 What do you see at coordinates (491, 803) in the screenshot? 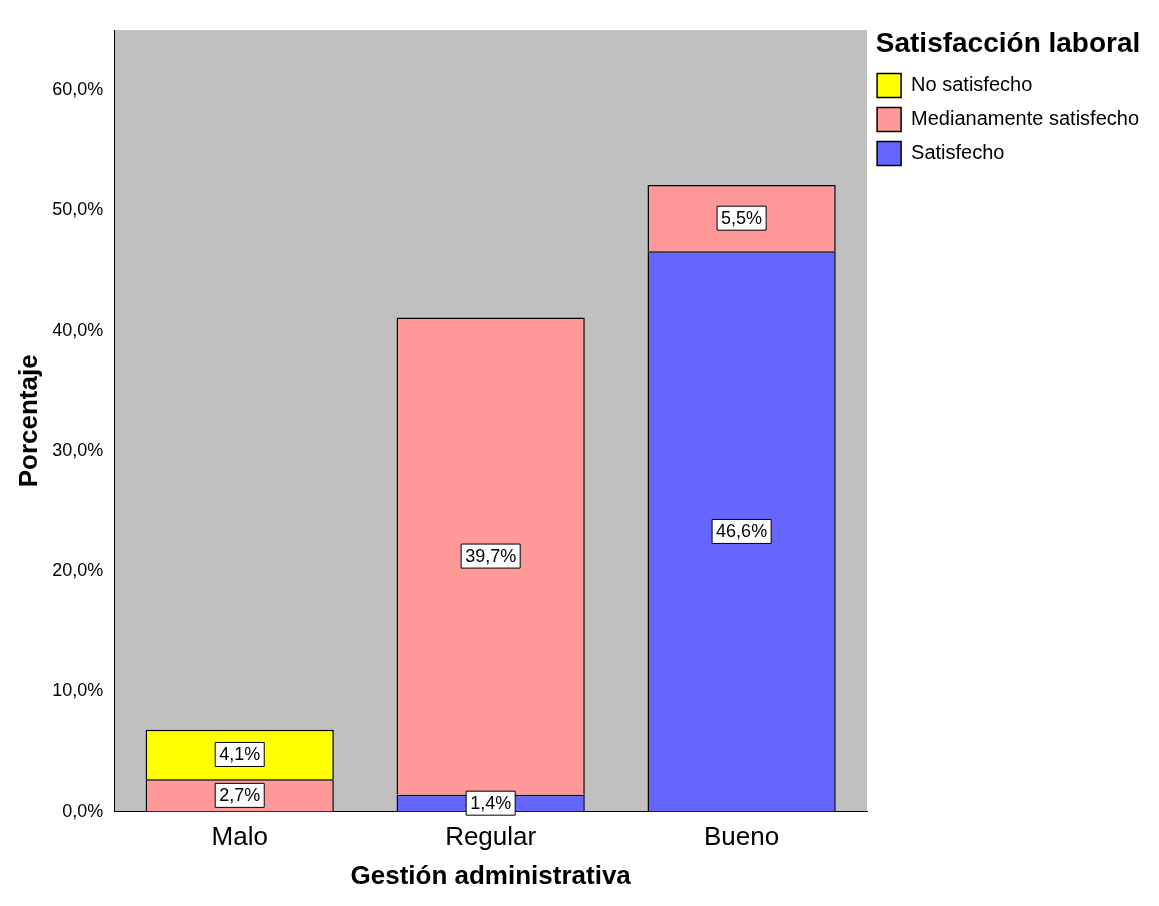
I see `data-label: 1,4%` at bounding box center [491, 803].